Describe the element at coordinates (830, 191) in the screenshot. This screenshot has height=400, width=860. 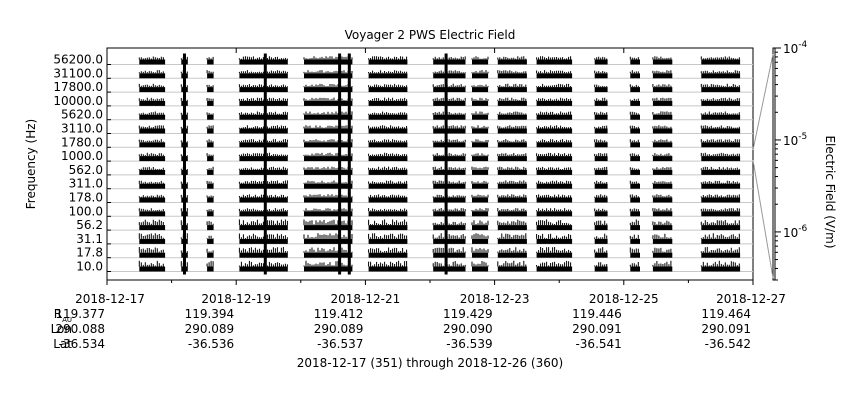
I see `colorbar-label: Electric Field (V/m)` at that location.